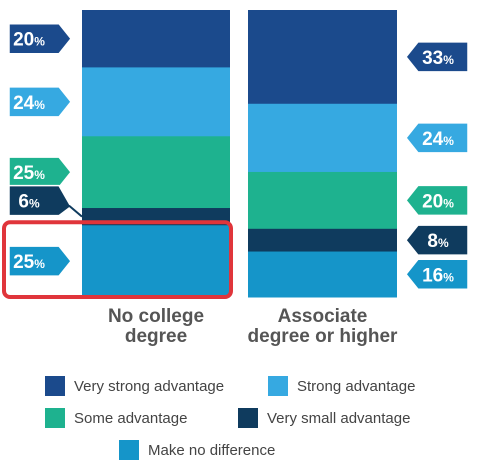  Describe the element at coordinates (248, 418) in the screenshot. I see `legend-swatch-very-small` at that location.